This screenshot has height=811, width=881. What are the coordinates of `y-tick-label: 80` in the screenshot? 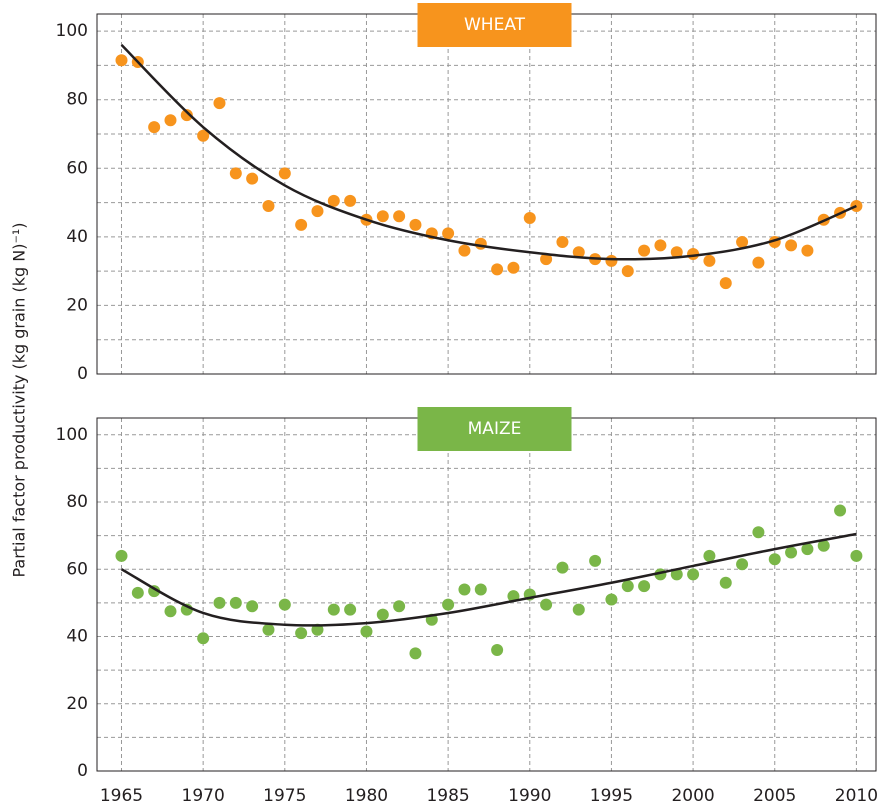 It's located at (77, 502).